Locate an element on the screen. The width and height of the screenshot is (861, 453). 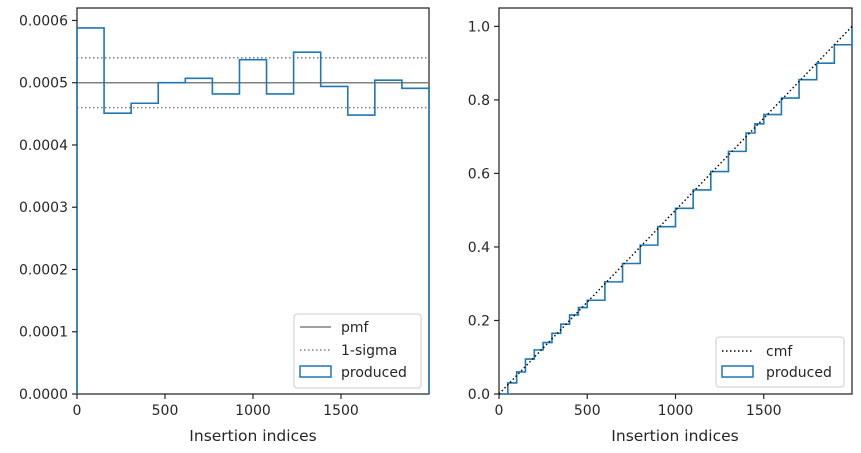
cmf-x-tick-label: 1000 is located at coordinates (676, 411).